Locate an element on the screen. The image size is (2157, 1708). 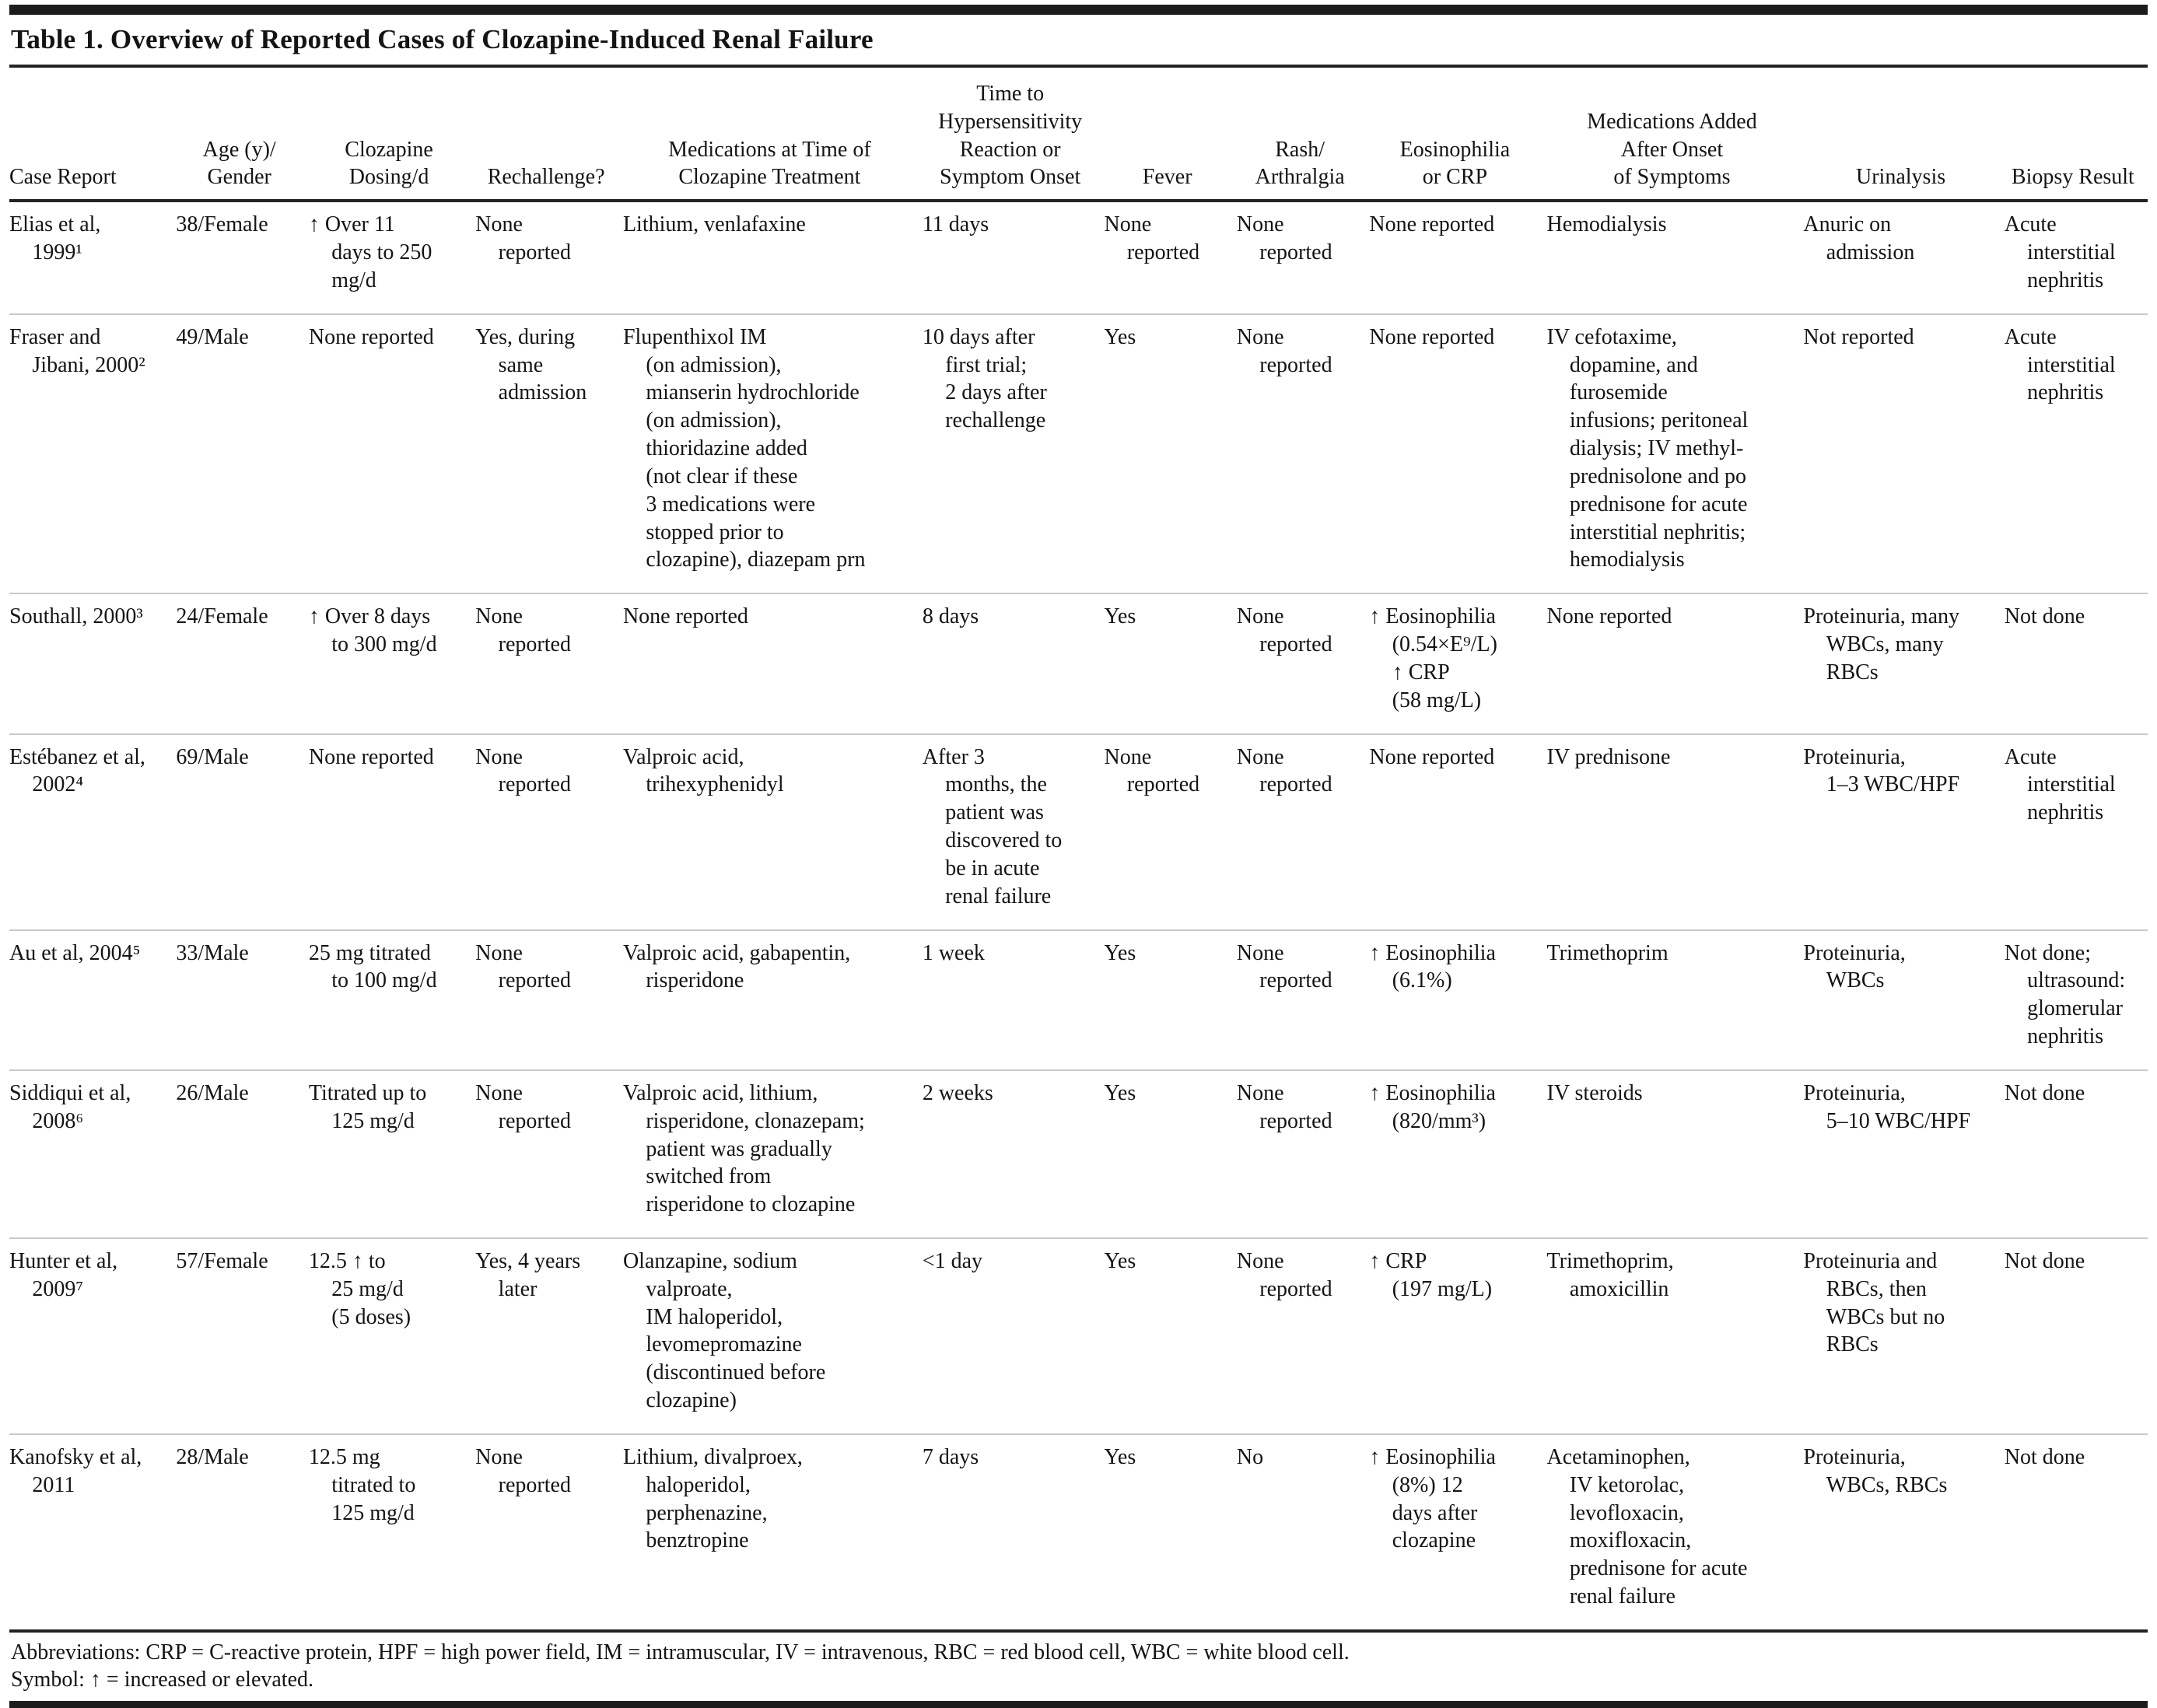
cell-meds_at_time: Lithium, venlafaxine is located at coordinates (772, 258).